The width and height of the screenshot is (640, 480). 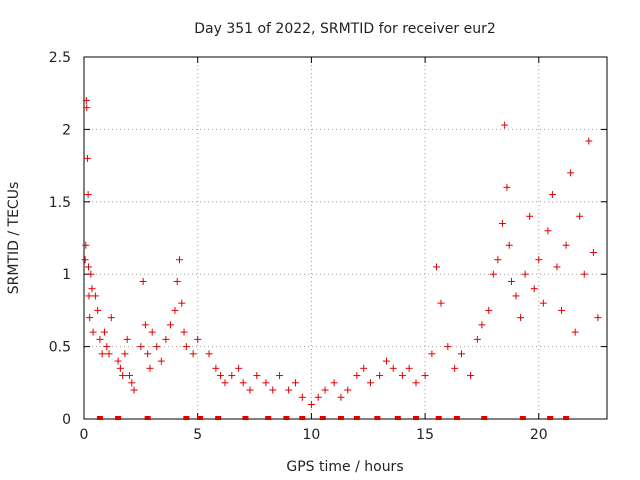 I want to click on y-axis-label: SRMTID / TECUs, so click(x=14, y=238).